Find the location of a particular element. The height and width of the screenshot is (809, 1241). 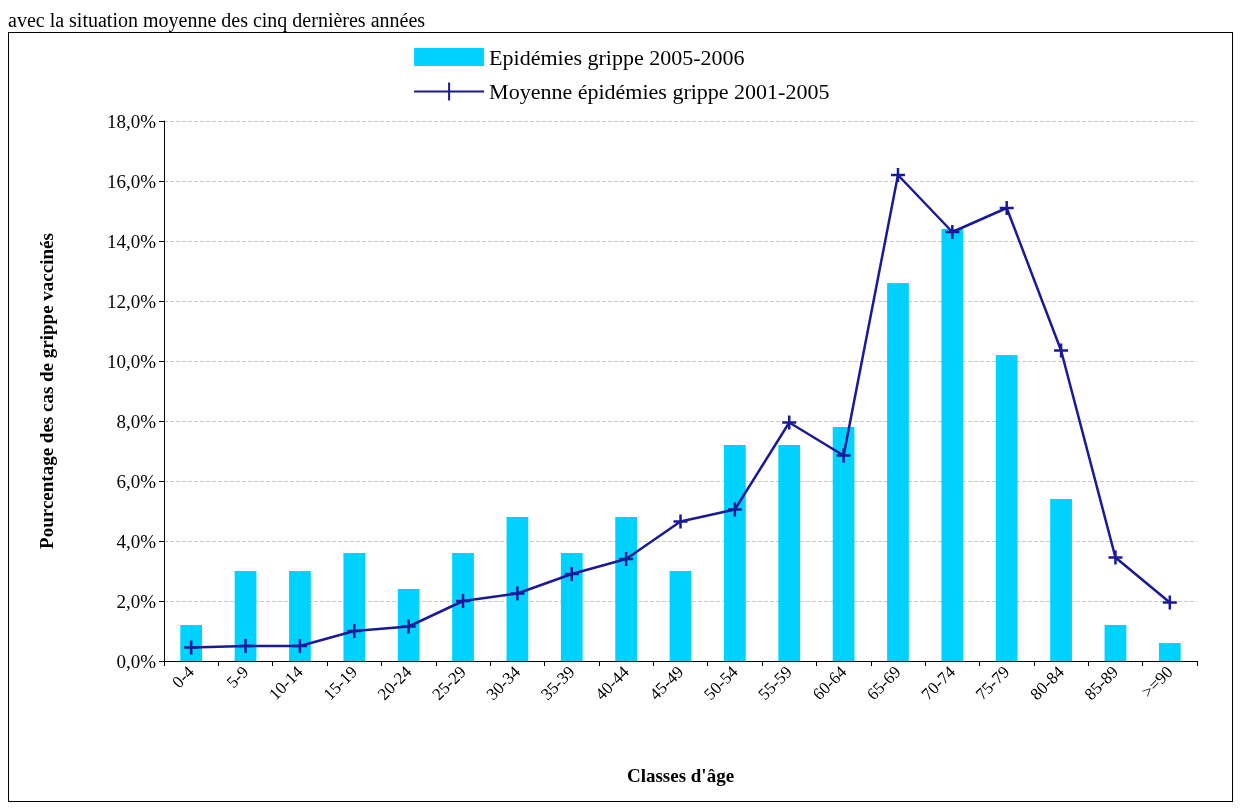

y-axis-title: Pourcentage des cas de grippe vaccinés is located at coordinates (46, 391).